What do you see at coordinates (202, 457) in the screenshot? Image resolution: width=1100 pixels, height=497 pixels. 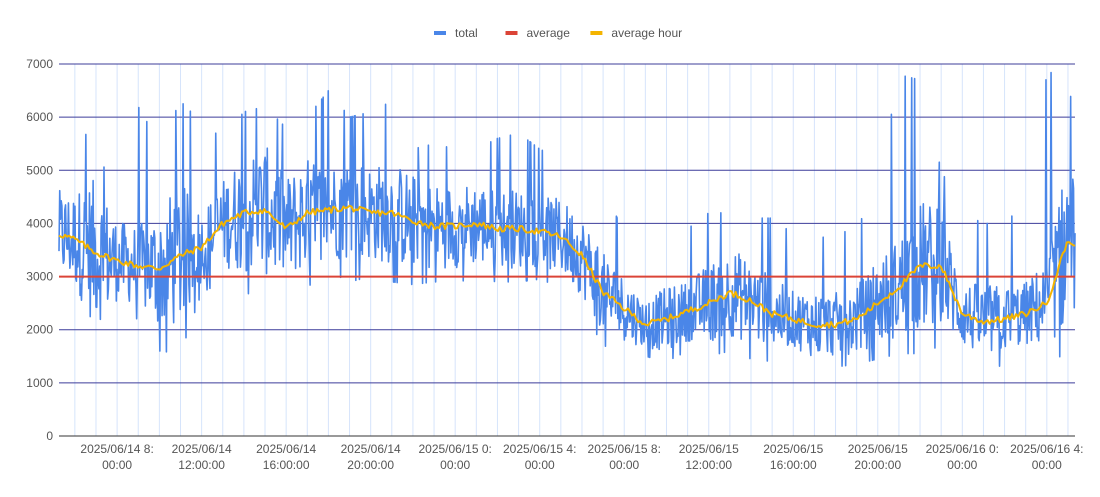 I see `x-tick-label: 2025/06/14 12:00:00` at bounding box center [202, 457].